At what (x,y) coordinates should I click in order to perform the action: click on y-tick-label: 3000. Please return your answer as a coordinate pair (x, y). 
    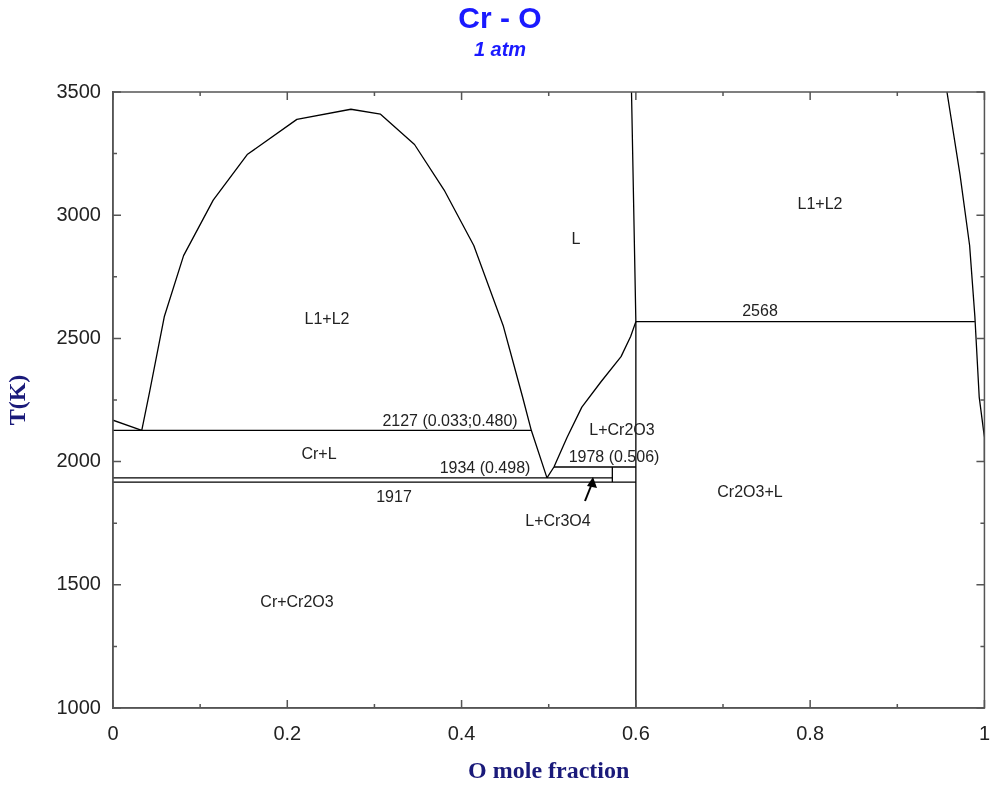
    Looking at the image, I should click on (78, 213).